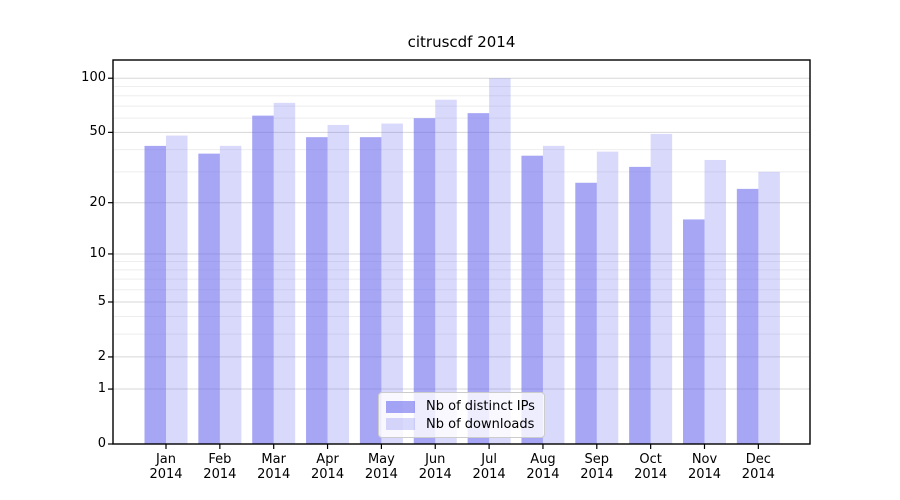 The image size is (900, 500). Describe the element at coordinates (328, 467) in the screenshot. I see `x-tick-label-apr: Apr 2014` at that location.